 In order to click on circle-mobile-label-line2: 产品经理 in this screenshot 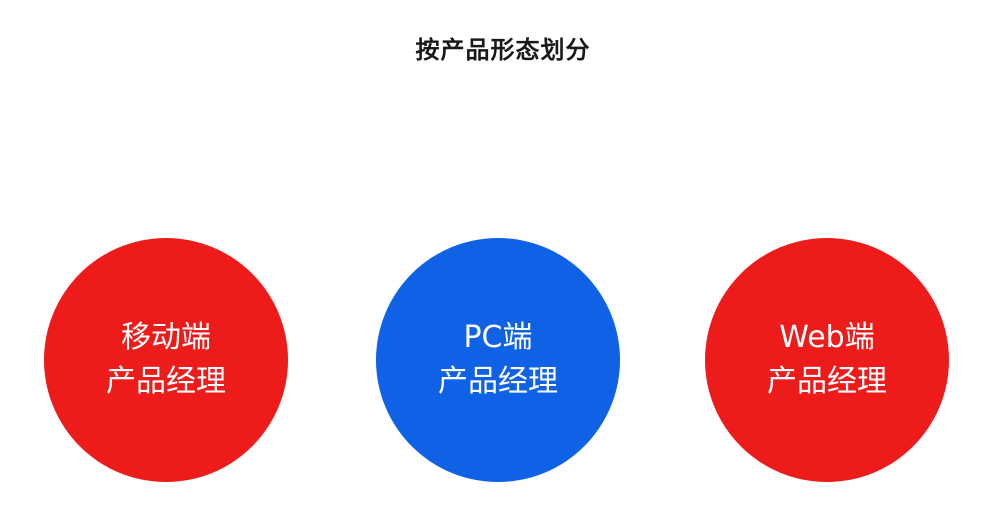, I will do `click(166, 381)`.